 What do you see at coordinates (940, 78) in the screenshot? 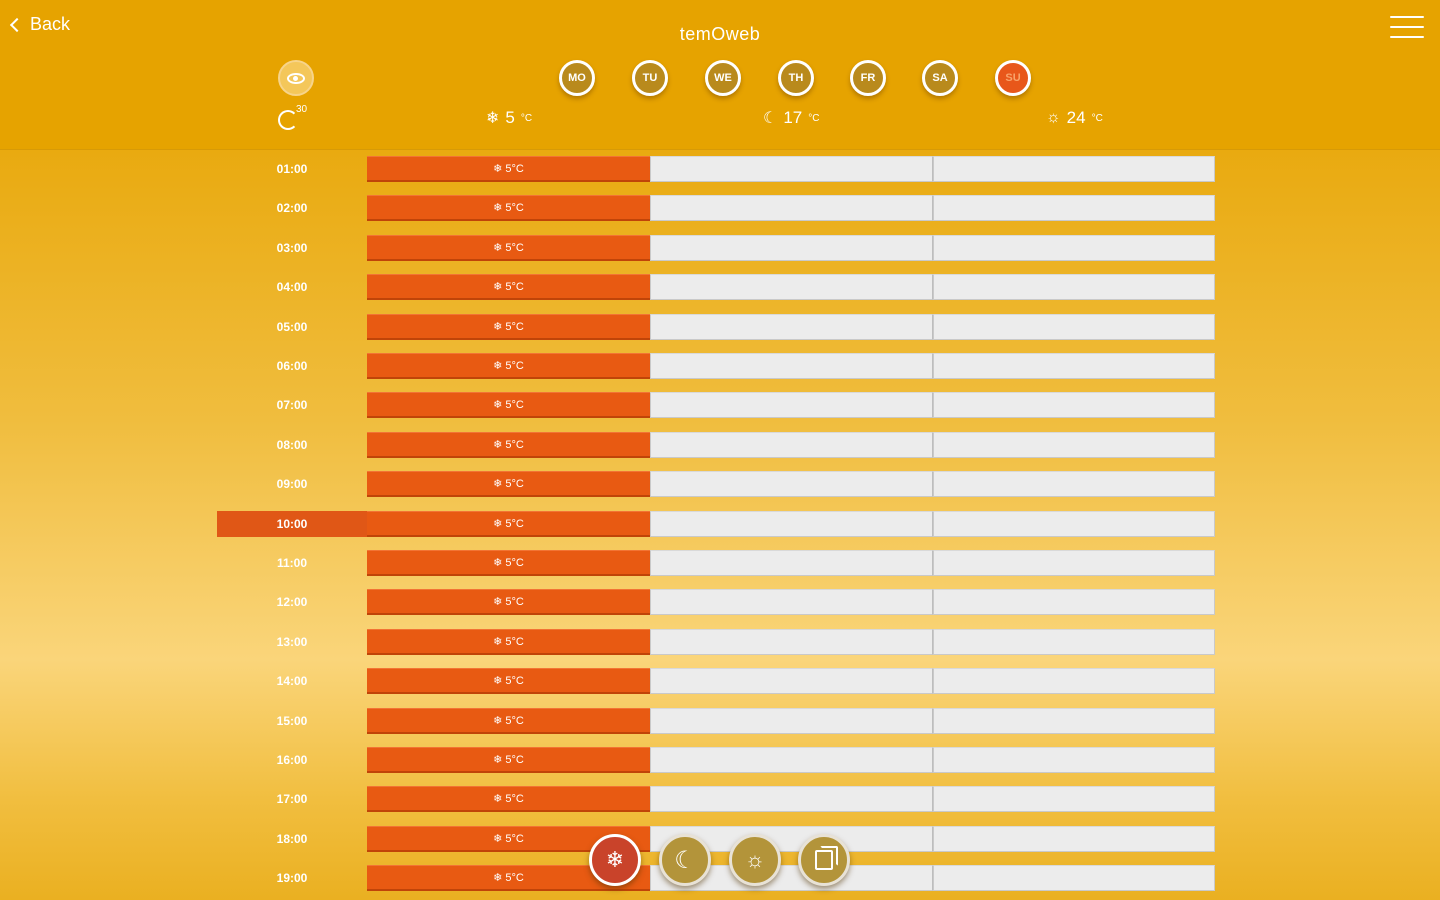
I see `day-button-sa: SA` at bounding box center [940, 78].